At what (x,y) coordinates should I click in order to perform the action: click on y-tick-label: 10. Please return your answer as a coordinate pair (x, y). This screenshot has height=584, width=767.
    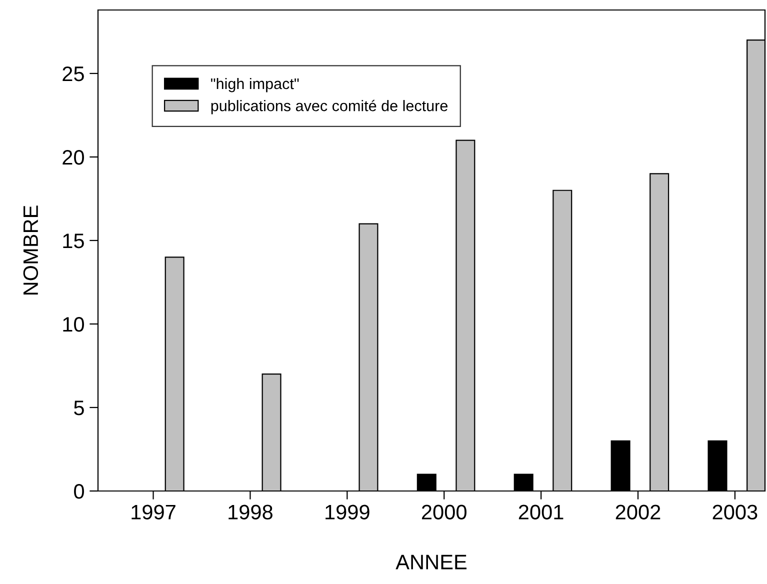
    Looking at the image, I should click on (73, 324).